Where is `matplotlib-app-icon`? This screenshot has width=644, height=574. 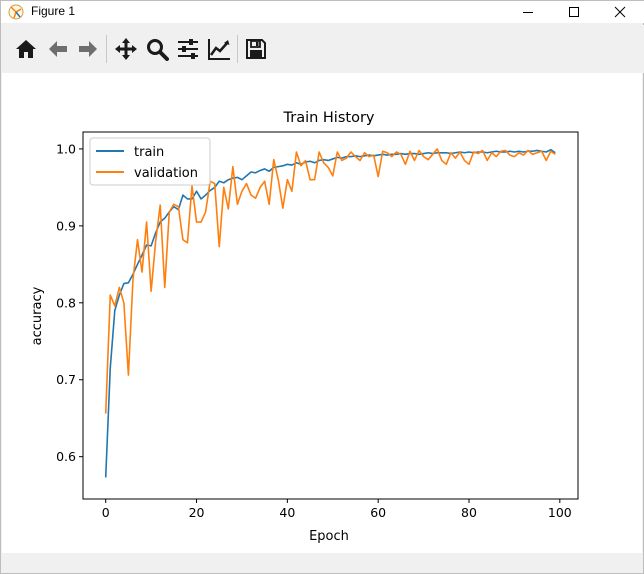
matplotlib-app-icon is located at coordinates (16, 12).